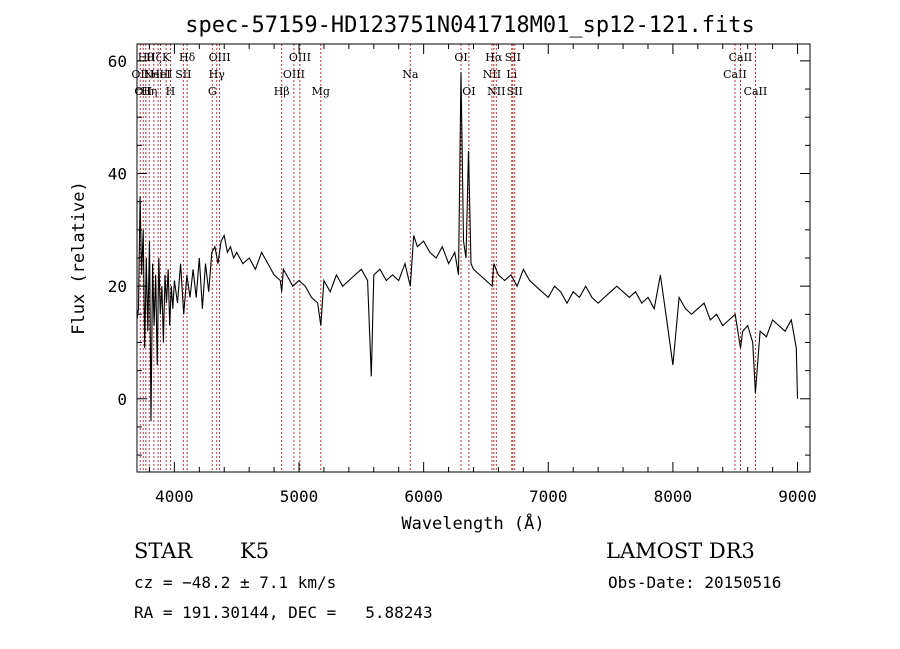 The width and height of the screenshot is (900, 649). I want to click on marker-label-0: OII, so click(140, 74).